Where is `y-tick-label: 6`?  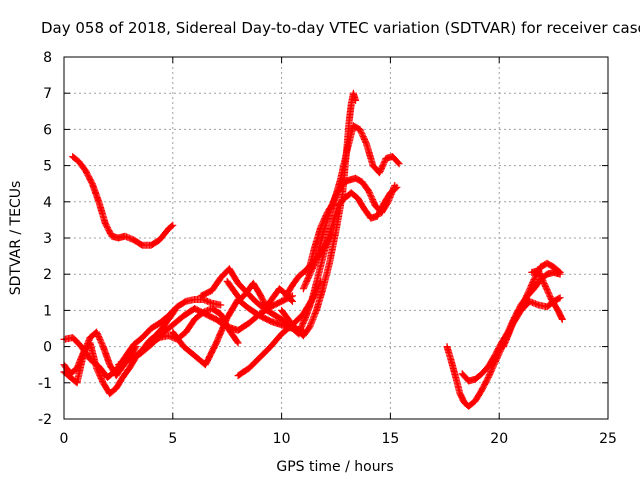
y-tick-label: 6 is located at coordinates (47, 130).